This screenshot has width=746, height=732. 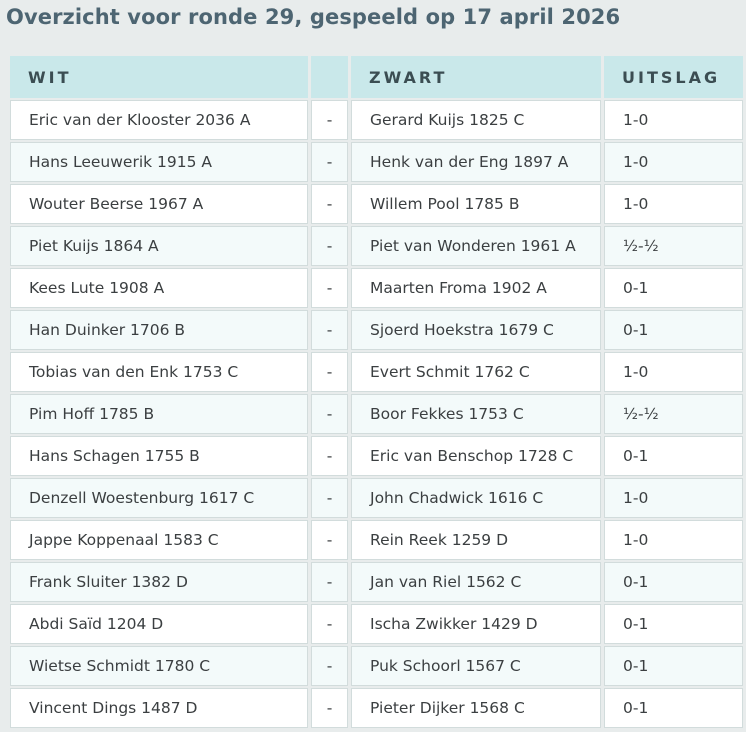 I want to click on header-white: WIT, so click(x=159, y=77).